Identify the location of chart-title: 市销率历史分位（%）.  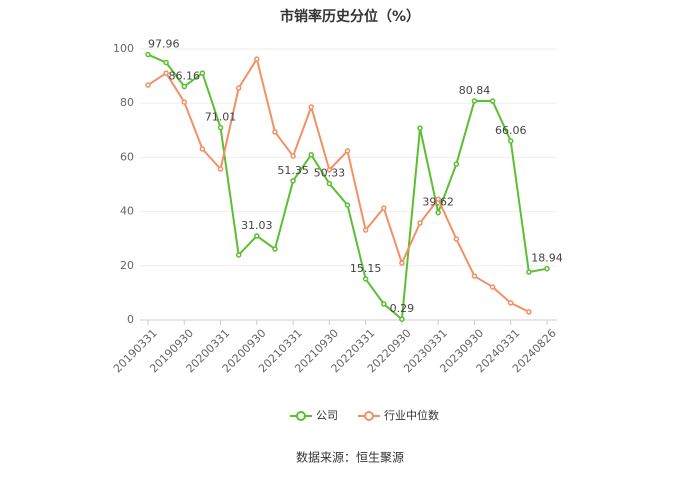
(350, 16).